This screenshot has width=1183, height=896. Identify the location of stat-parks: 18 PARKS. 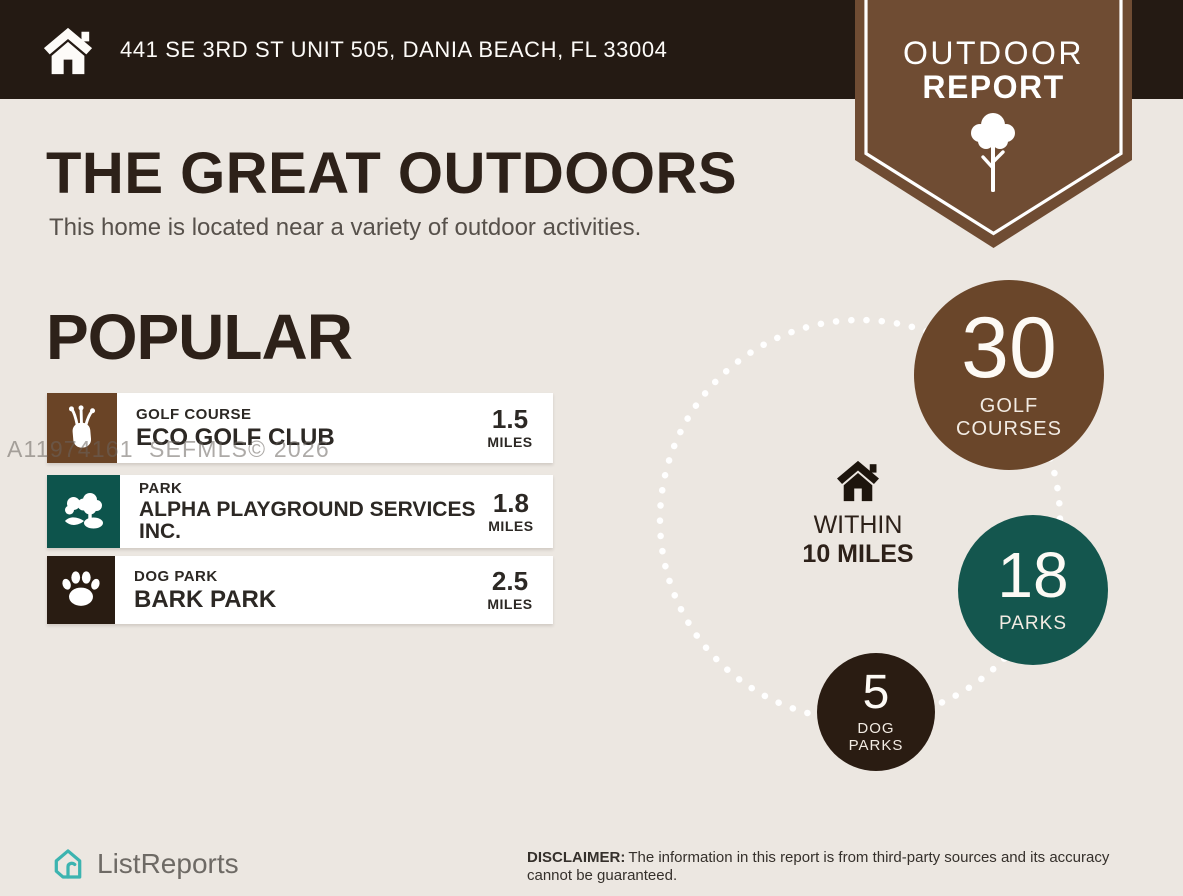
(1033, 590).